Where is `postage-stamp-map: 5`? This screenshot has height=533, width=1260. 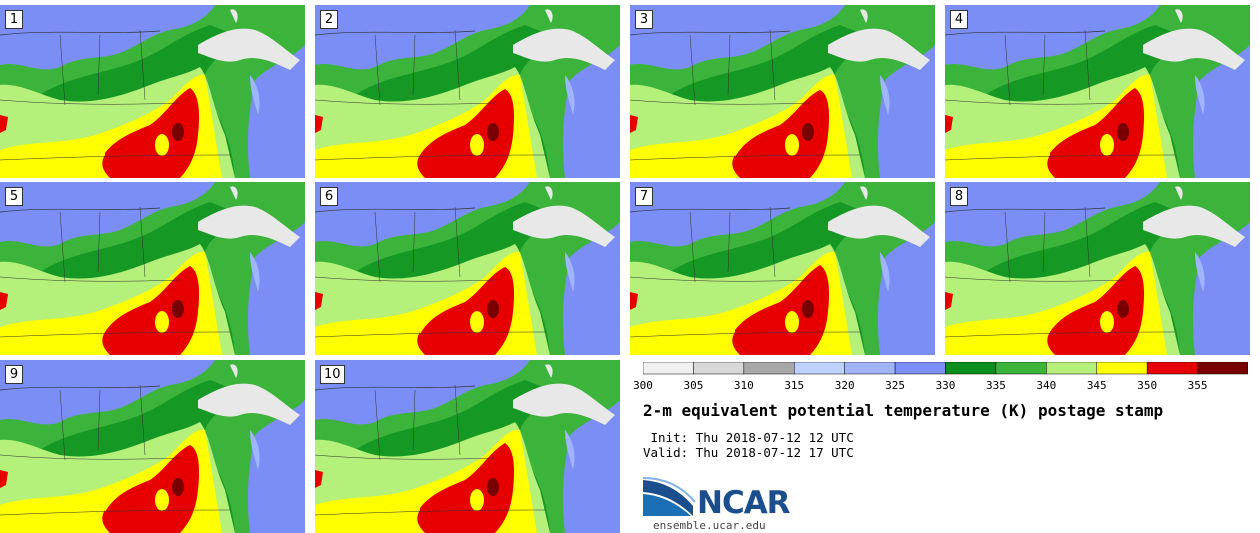 postage-stamp-map: 5 is located at coordinates (152, 268).